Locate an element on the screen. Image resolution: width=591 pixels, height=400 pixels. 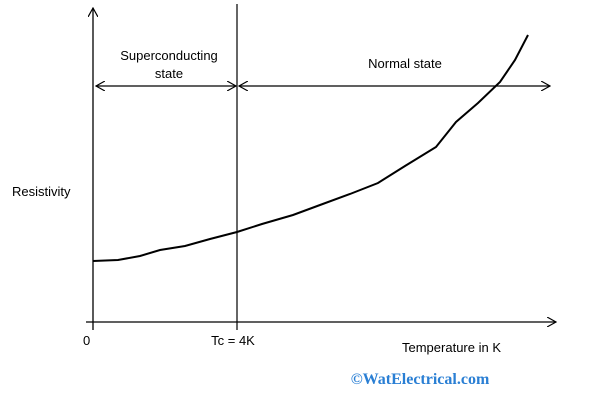
watermark: ©WatElectrical.com is located at coordinates (420, 379).